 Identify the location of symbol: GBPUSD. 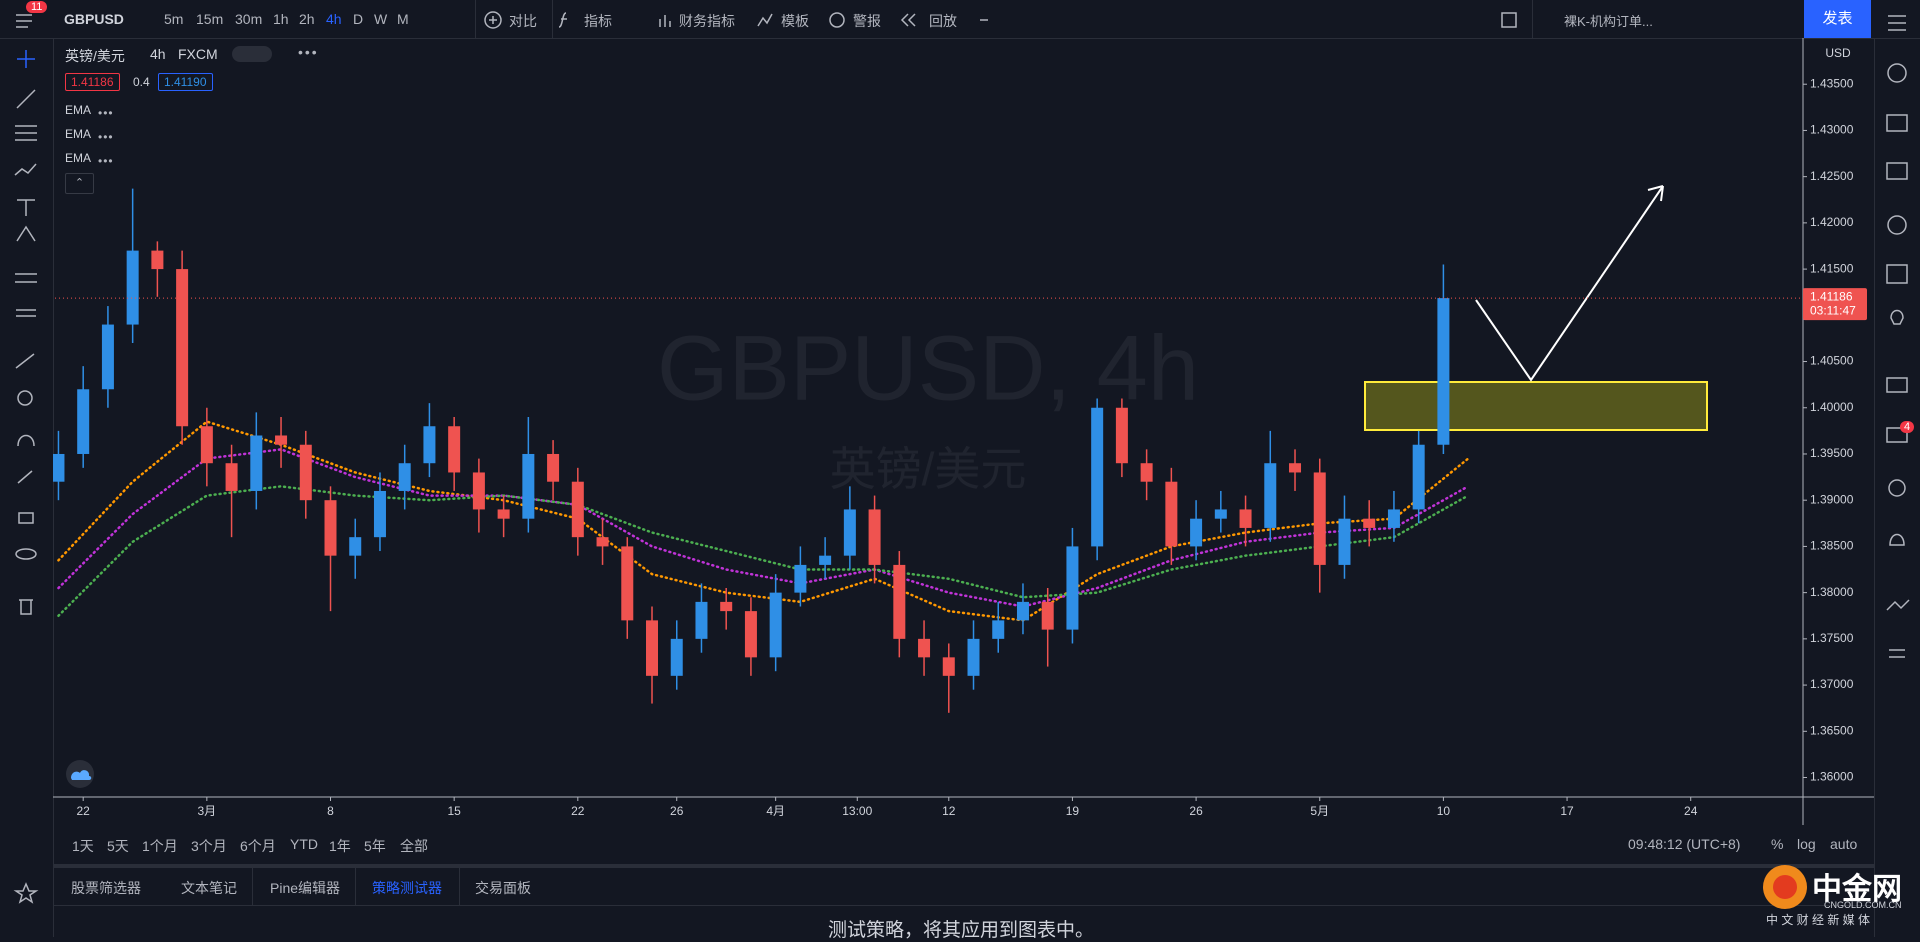
(94, 19).